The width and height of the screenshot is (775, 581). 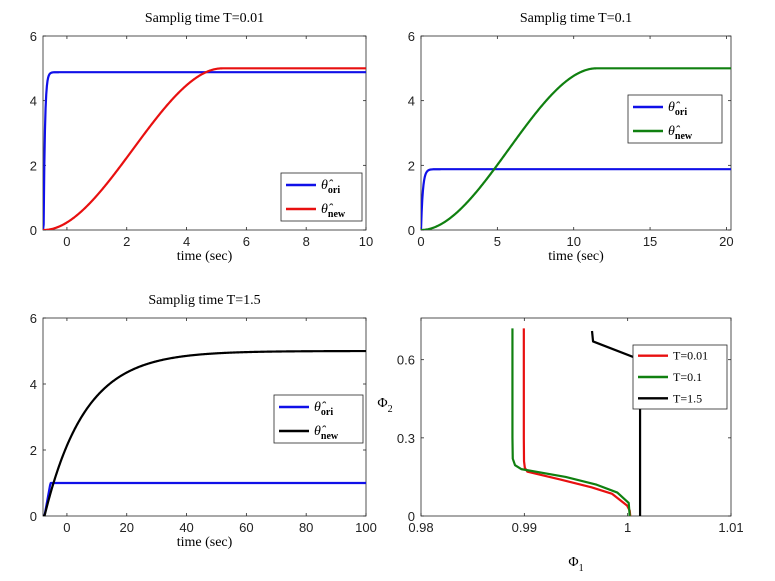 What do you see at coordinates (406, 438) in the screenshot?
I see `y-tick-label: 0.3` at bounding box center [406, 438].